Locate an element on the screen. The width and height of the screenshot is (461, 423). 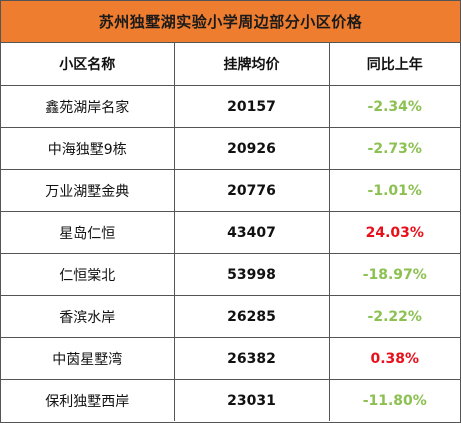
table-row: 星岛仁恒 43407 24.03% is located at coordinates (230, 232).